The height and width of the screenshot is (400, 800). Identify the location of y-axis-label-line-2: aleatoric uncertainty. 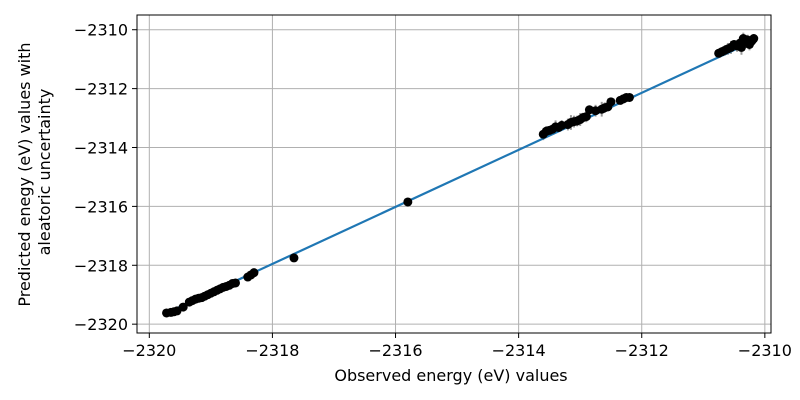
(44, 172).